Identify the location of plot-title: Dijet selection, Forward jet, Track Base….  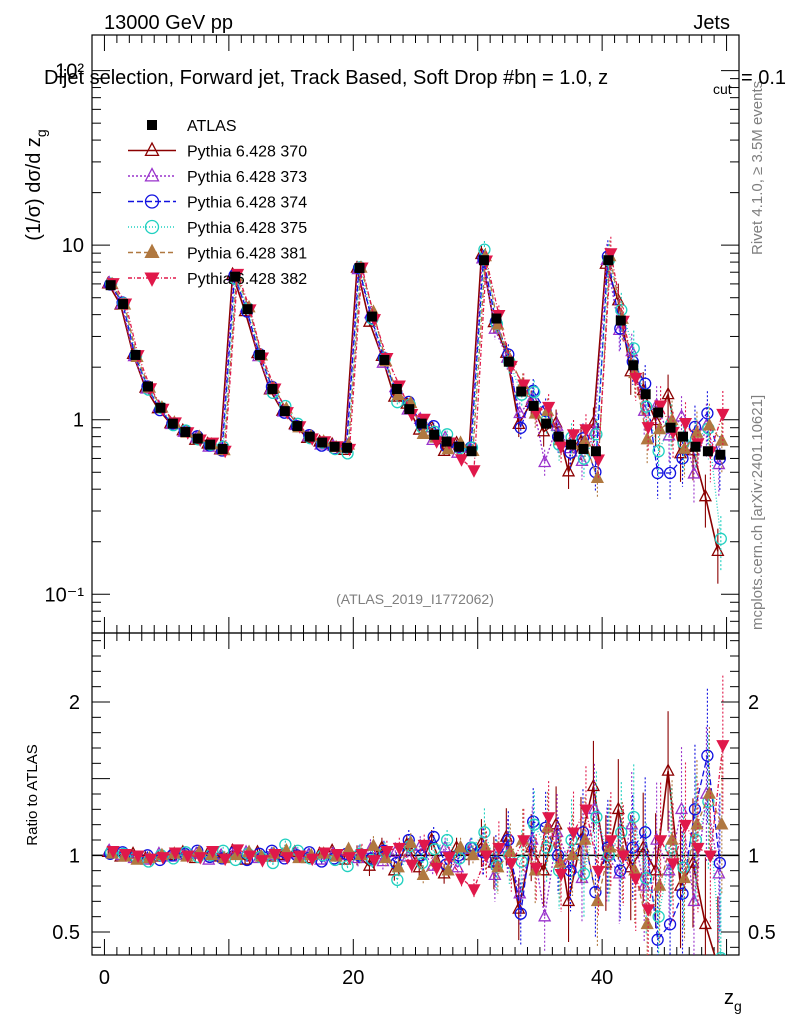
(326, 78).